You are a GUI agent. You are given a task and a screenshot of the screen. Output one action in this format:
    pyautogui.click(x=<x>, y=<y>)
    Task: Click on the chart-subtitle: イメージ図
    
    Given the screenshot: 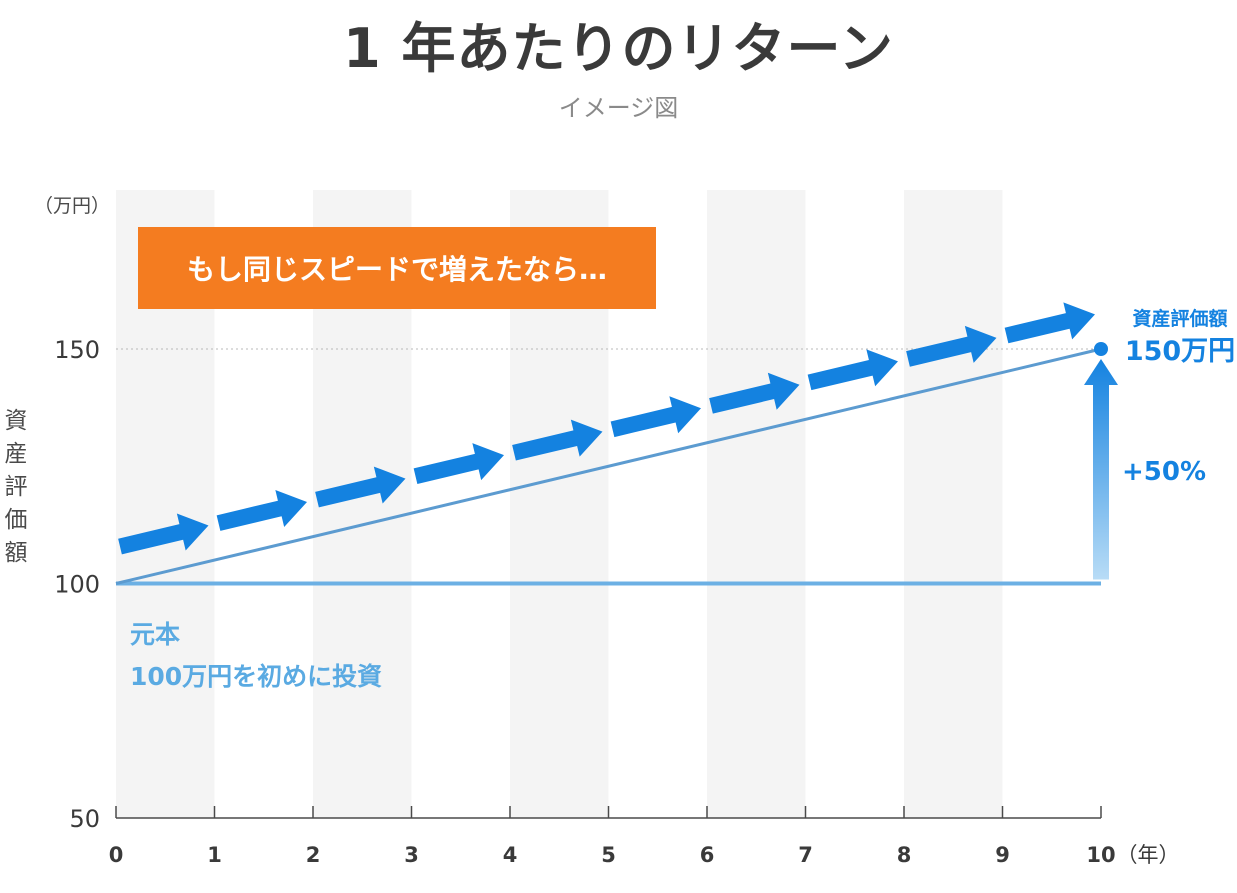 What is the action you would take?
    pyautogui.click(x=618, y=108)
    